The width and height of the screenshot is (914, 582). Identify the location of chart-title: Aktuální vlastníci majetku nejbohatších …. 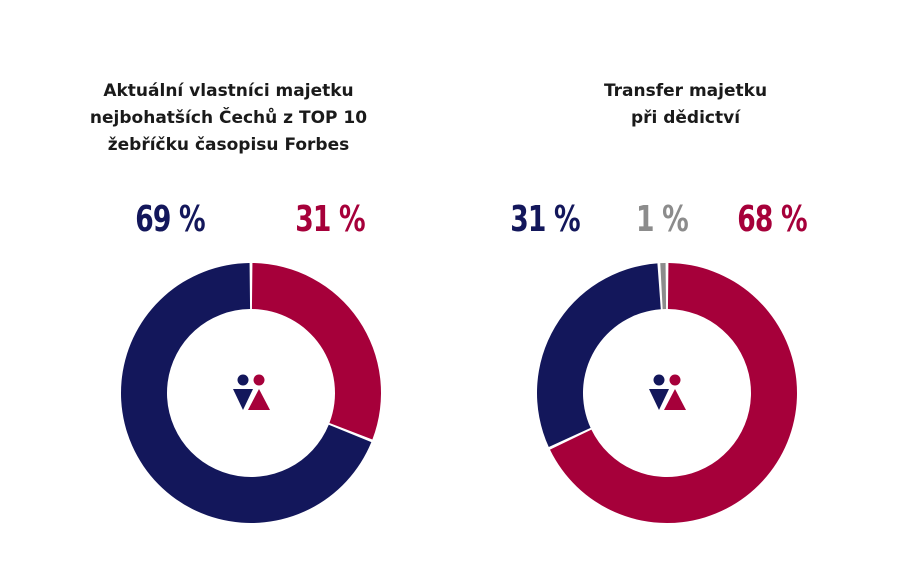
(228, 118).